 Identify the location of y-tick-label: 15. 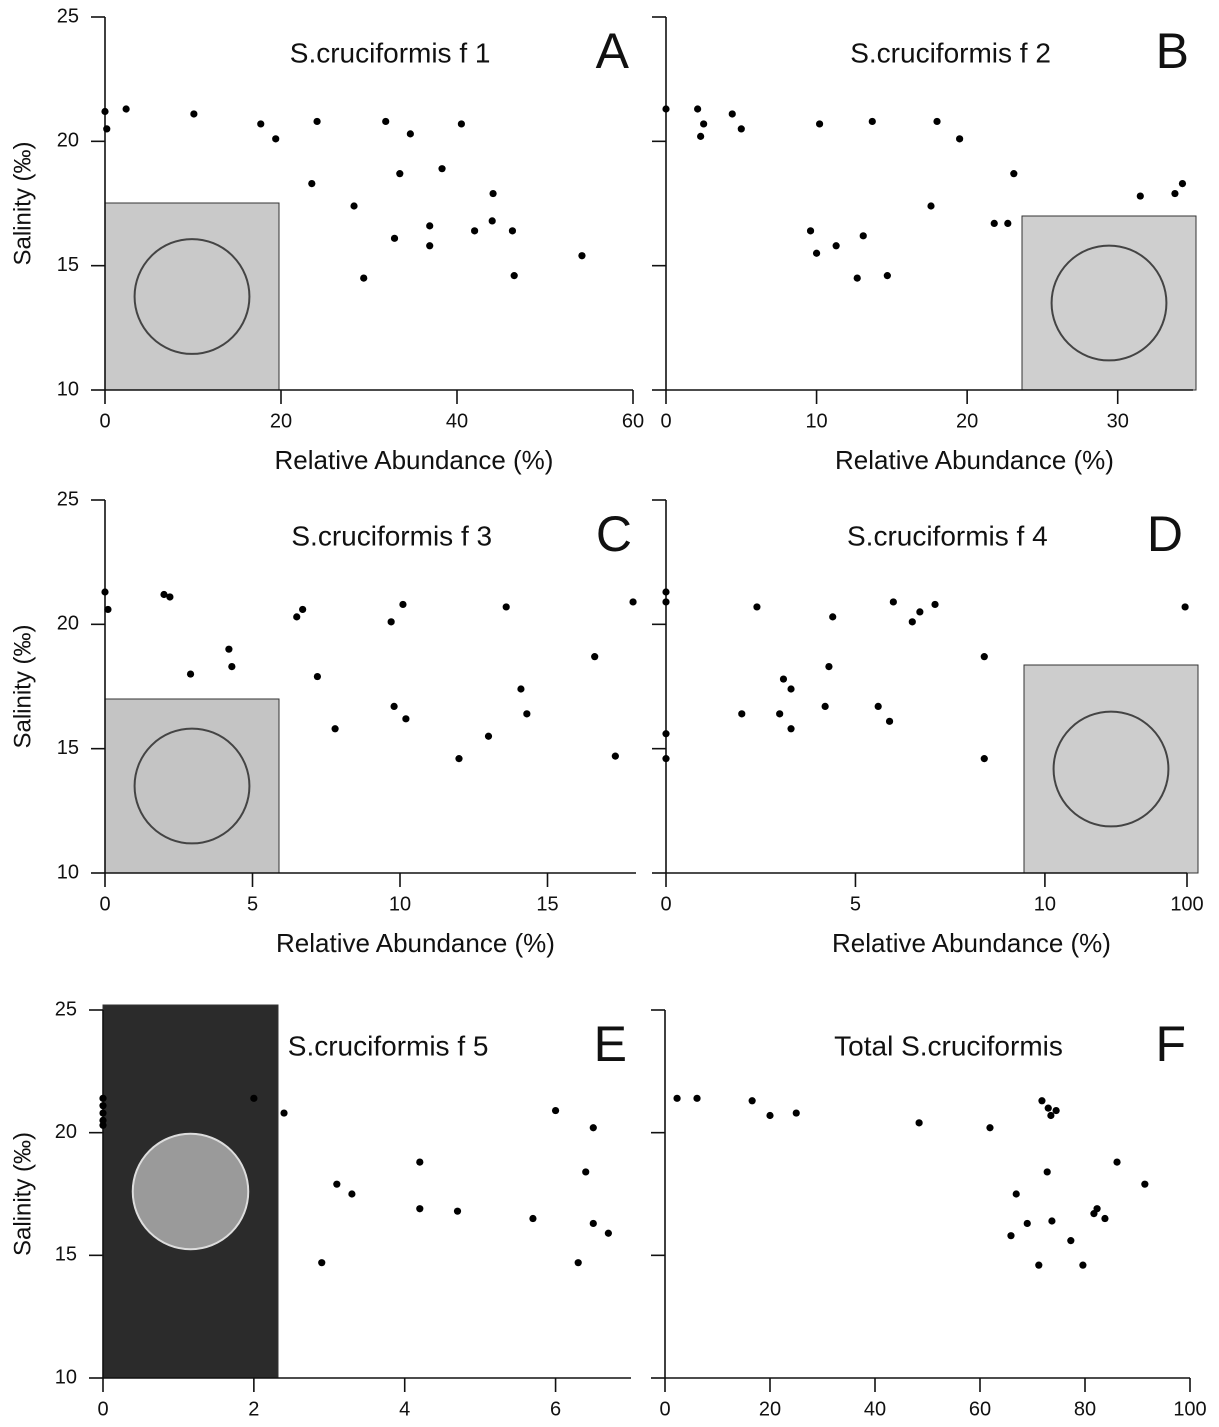
(68, 748).